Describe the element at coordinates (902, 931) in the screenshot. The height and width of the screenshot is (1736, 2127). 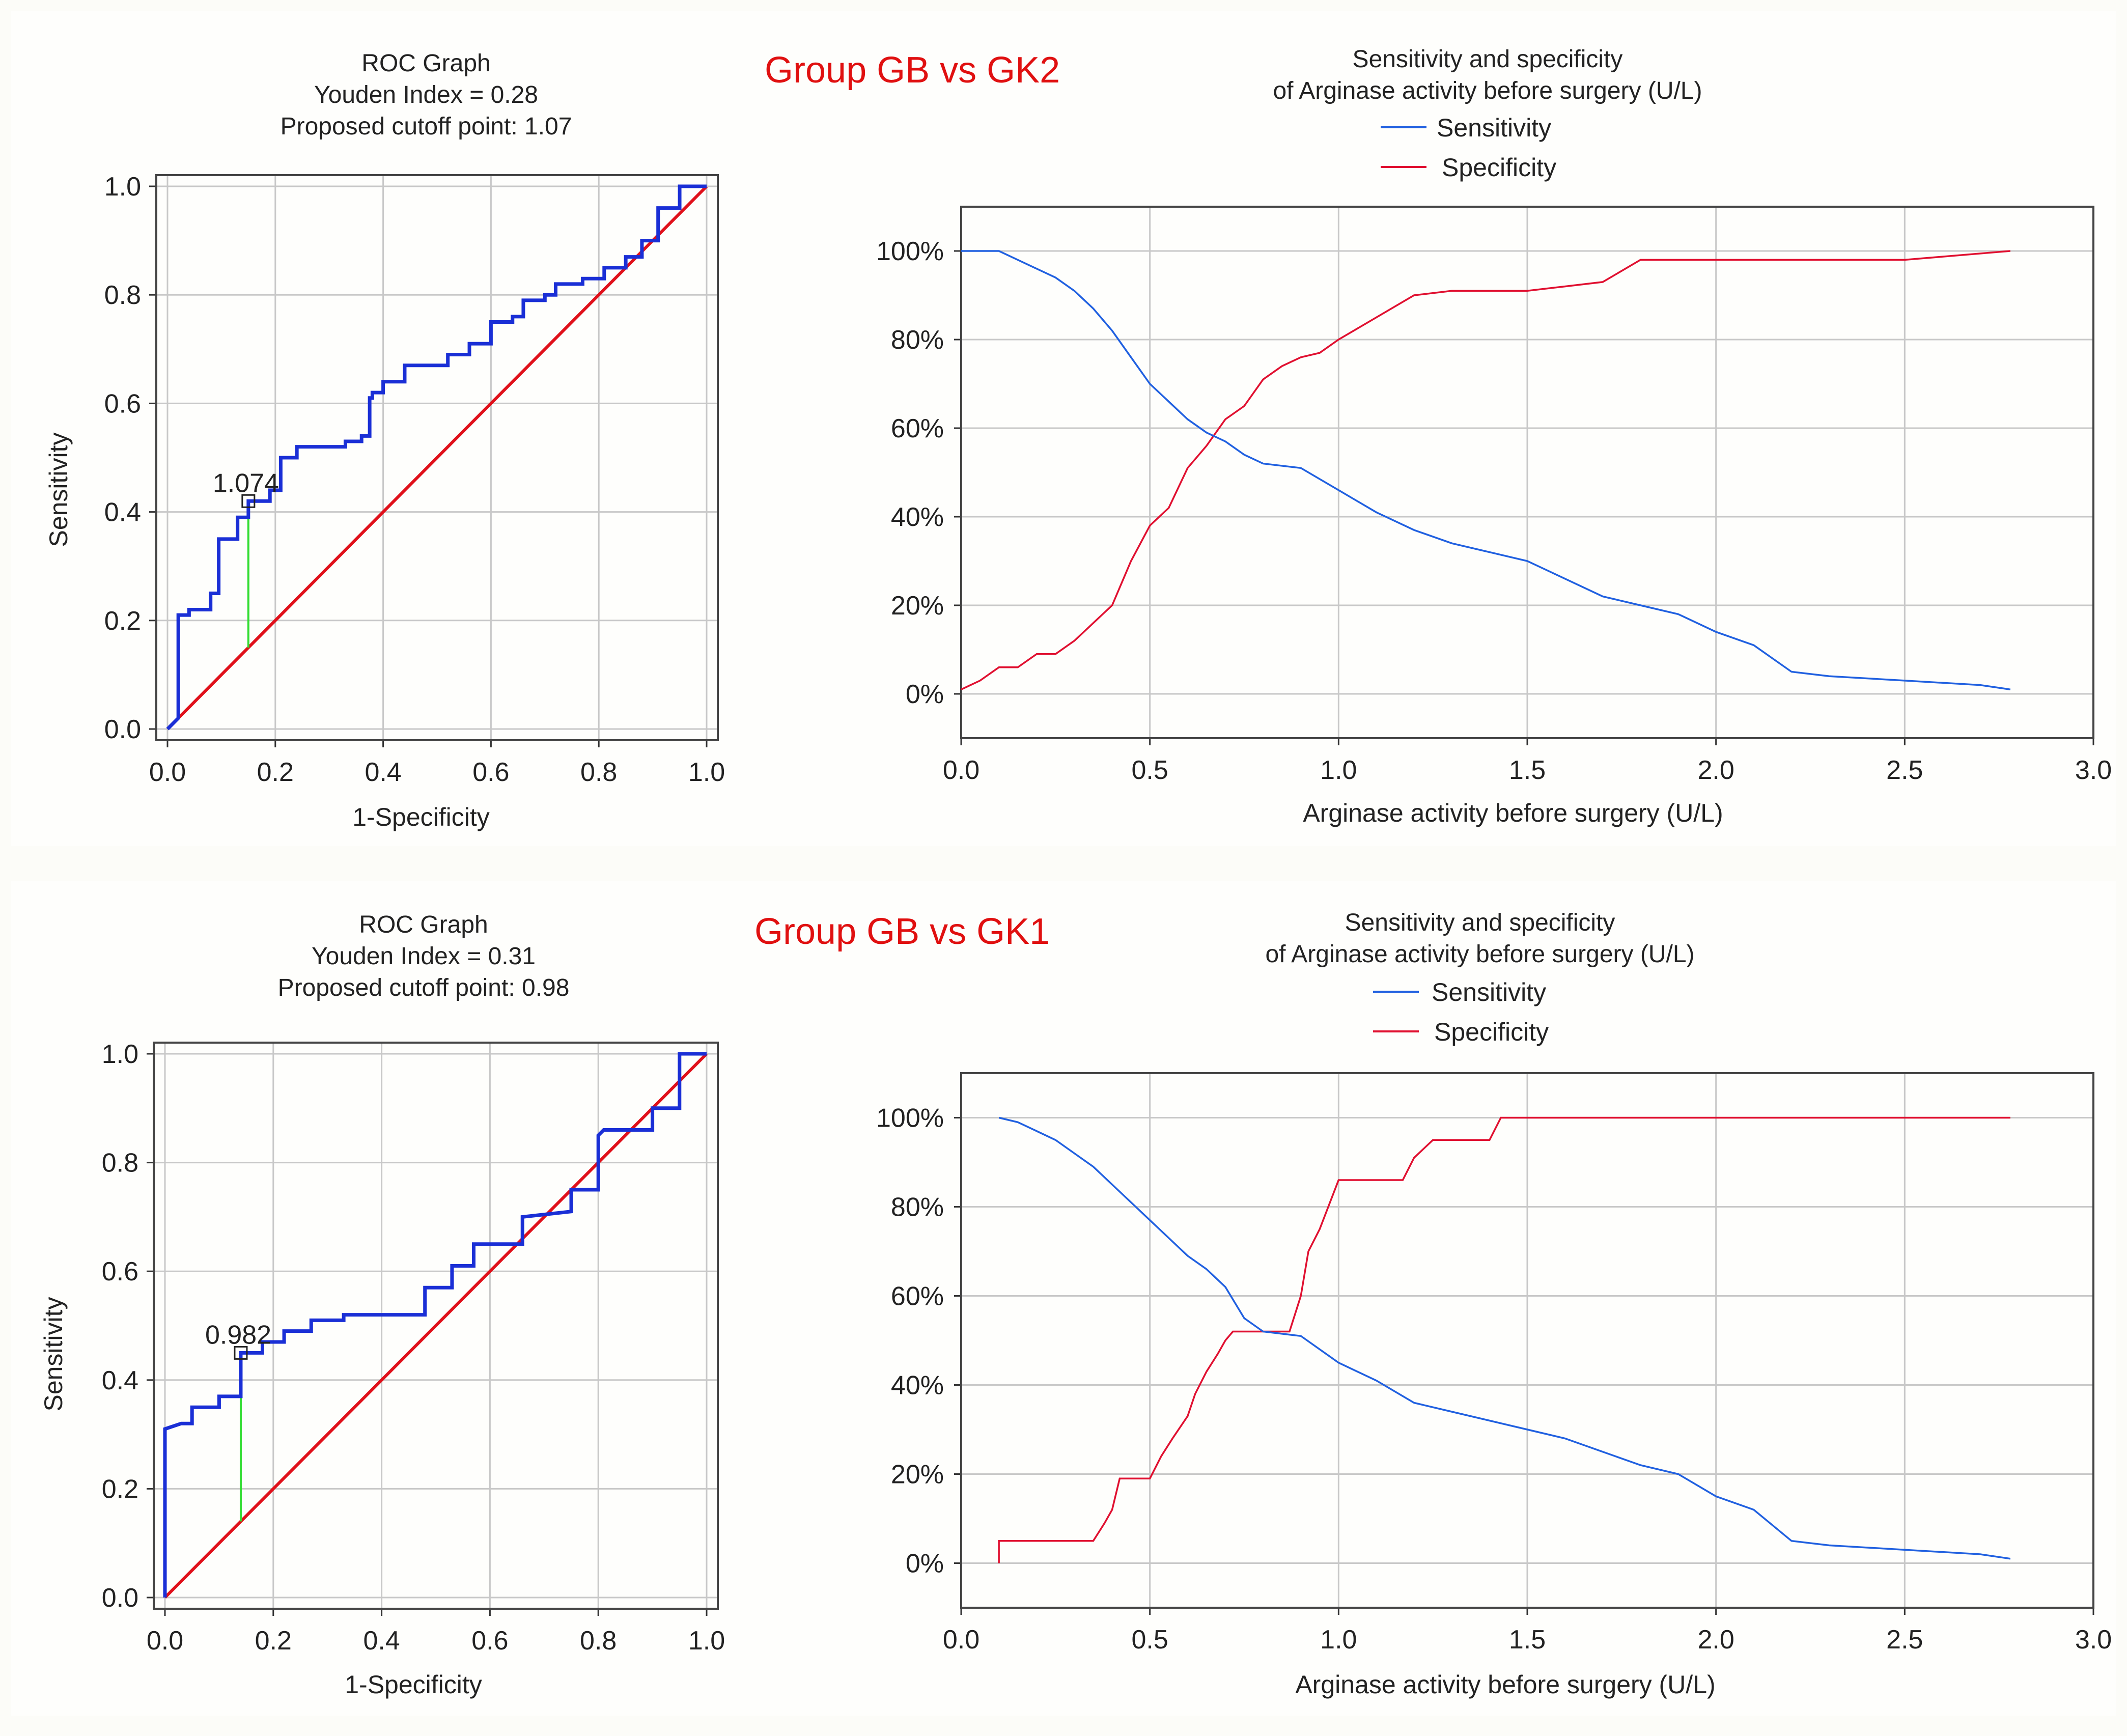
I see `group-title: Group GB vs GK1` at that location.